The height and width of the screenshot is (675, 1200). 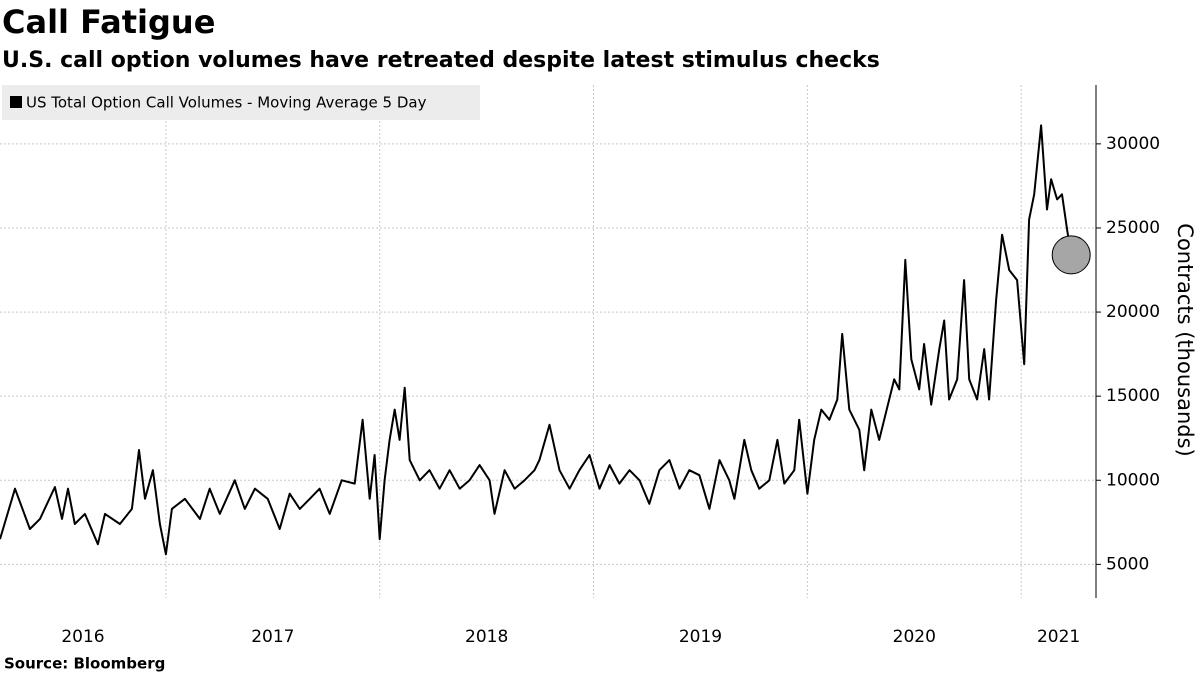 What do you see at coordinates (1185, 339) in the screenshot?
I see `y-axis-title: Contracts (thousands)` at bounding box center [1185, 339].